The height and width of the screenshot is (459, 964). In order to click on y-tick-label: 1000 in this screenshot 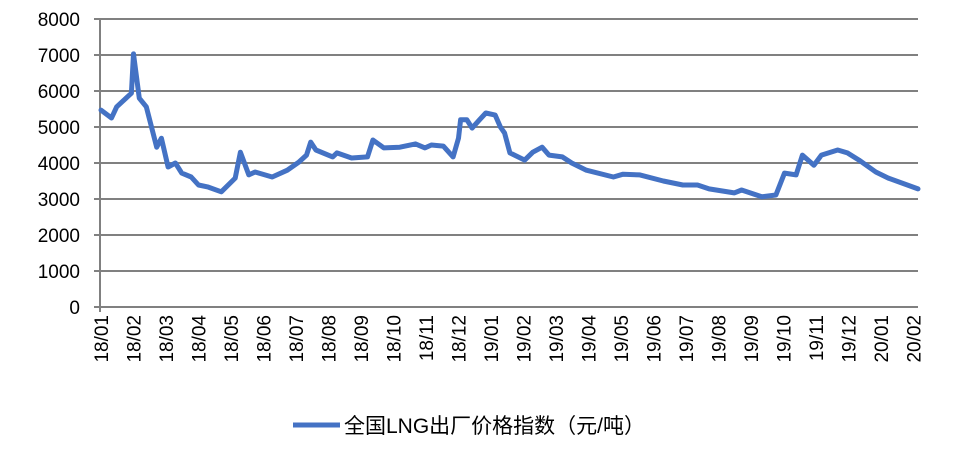, I will do `click(59, 272)`.